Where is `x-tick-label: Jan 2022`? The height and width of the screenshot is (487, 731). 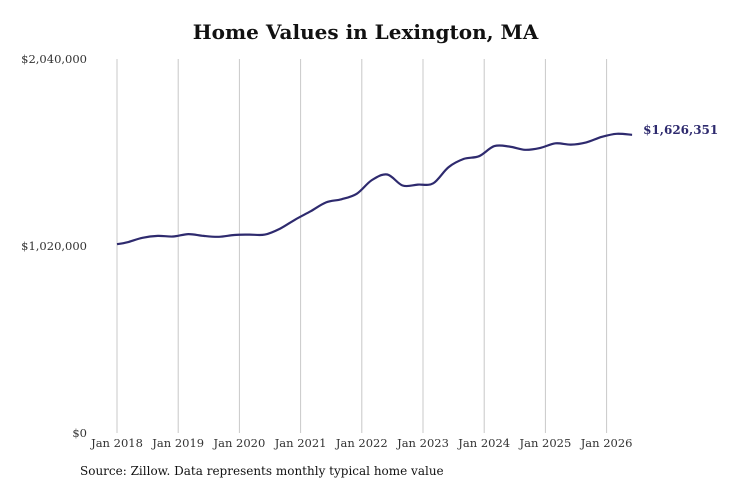
x-tick-label: Jan 2022 is located at coordinates (361, 443).